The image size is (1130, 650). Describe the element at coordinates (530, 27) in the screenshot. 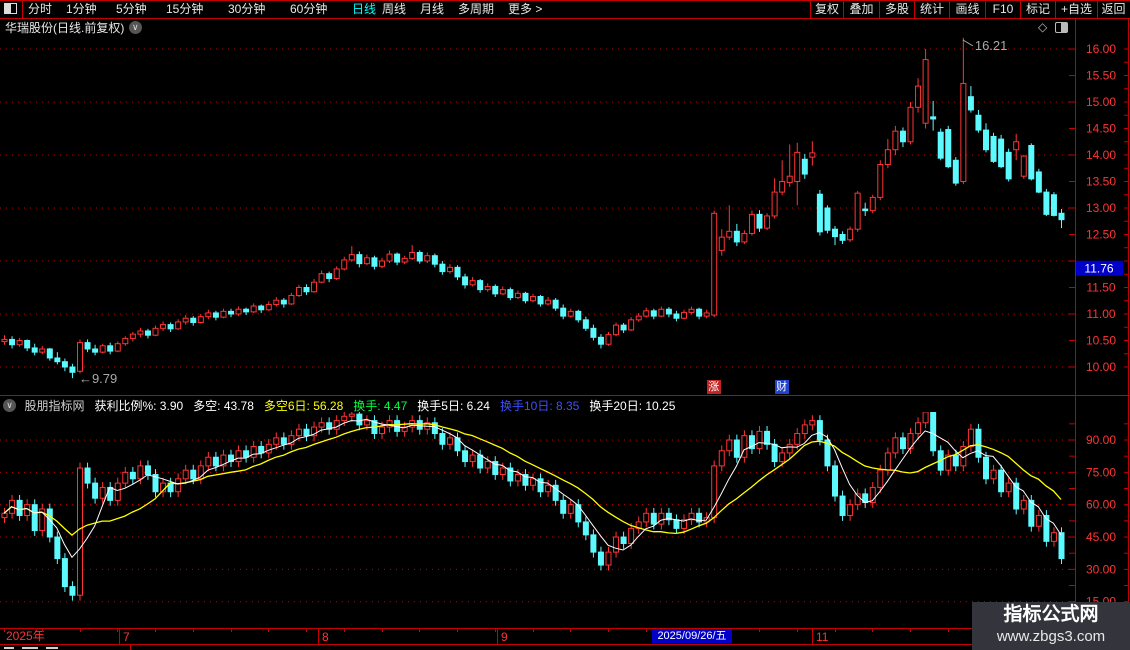

I see `symbol-title-row: 华瑞股份(日线.前复权) ∨` at that location.